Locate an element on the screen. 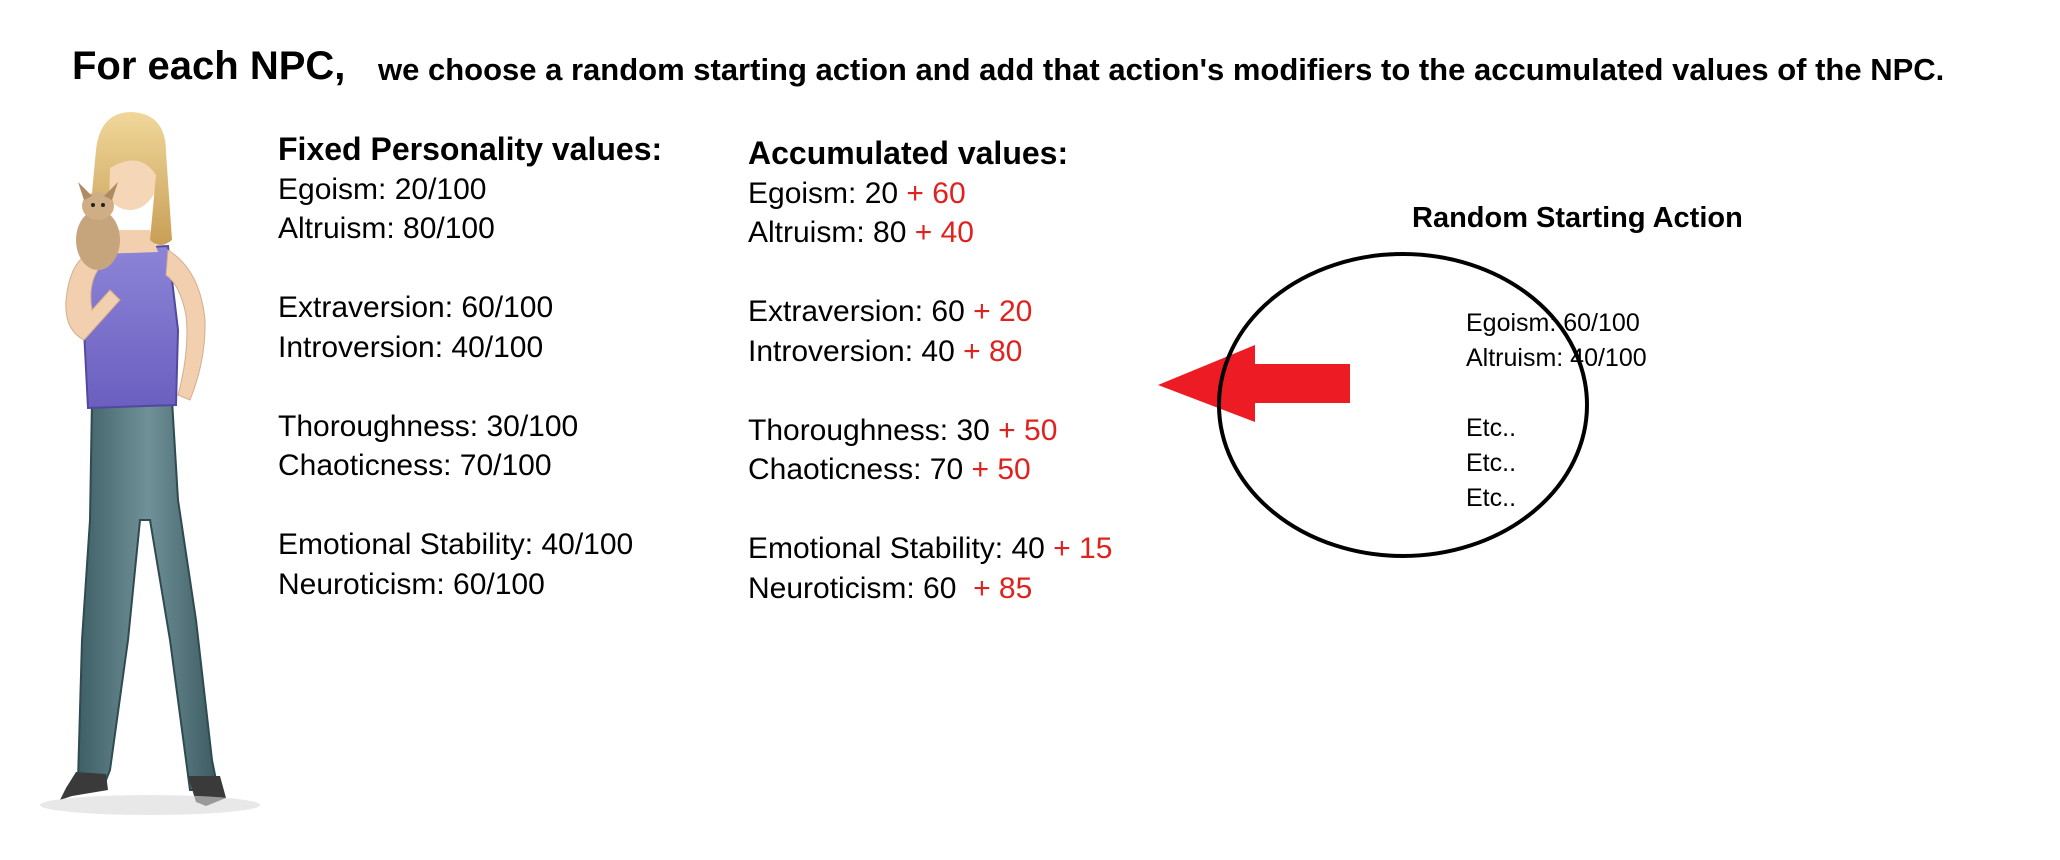 The image size is (2060, 860). shoe-left is located at coordinates (84, 786).